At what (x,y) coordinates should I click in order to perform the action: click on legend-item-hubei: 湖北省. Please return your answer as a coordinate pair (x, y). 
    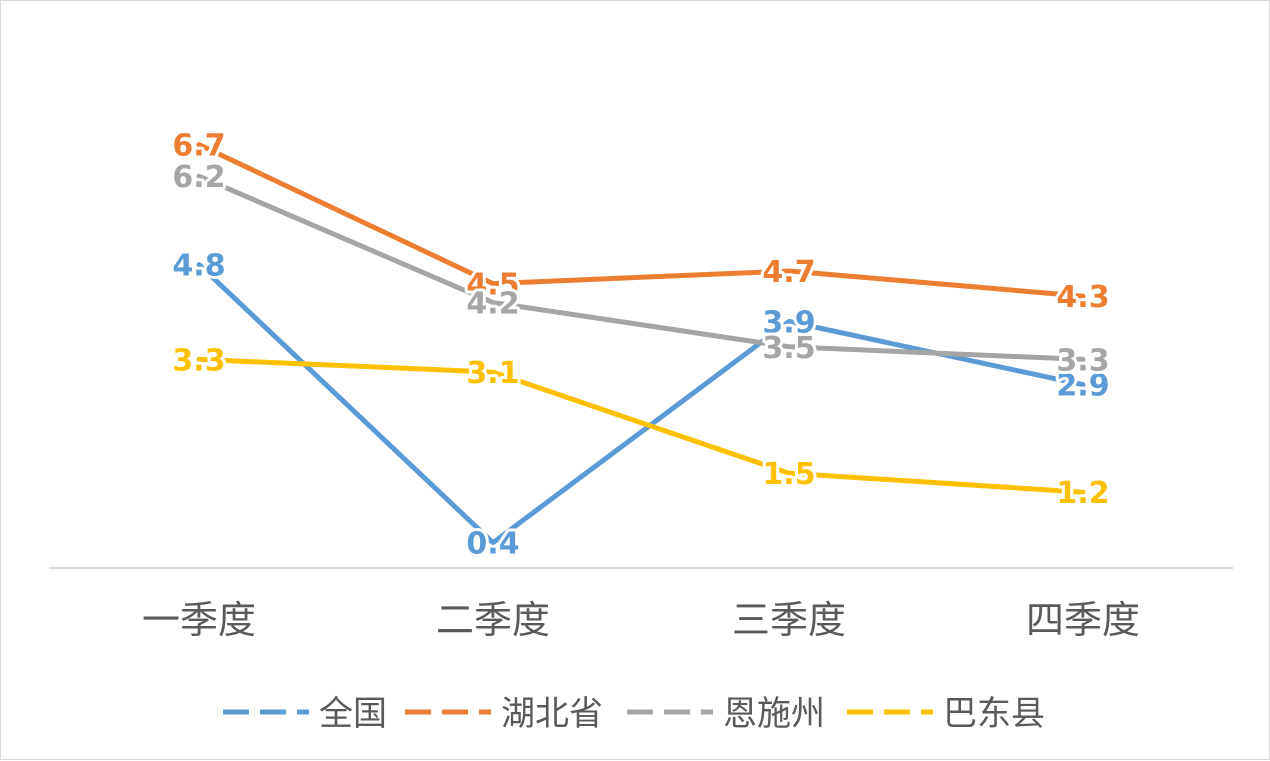
    Looking at the image, I should click on (504, 714).